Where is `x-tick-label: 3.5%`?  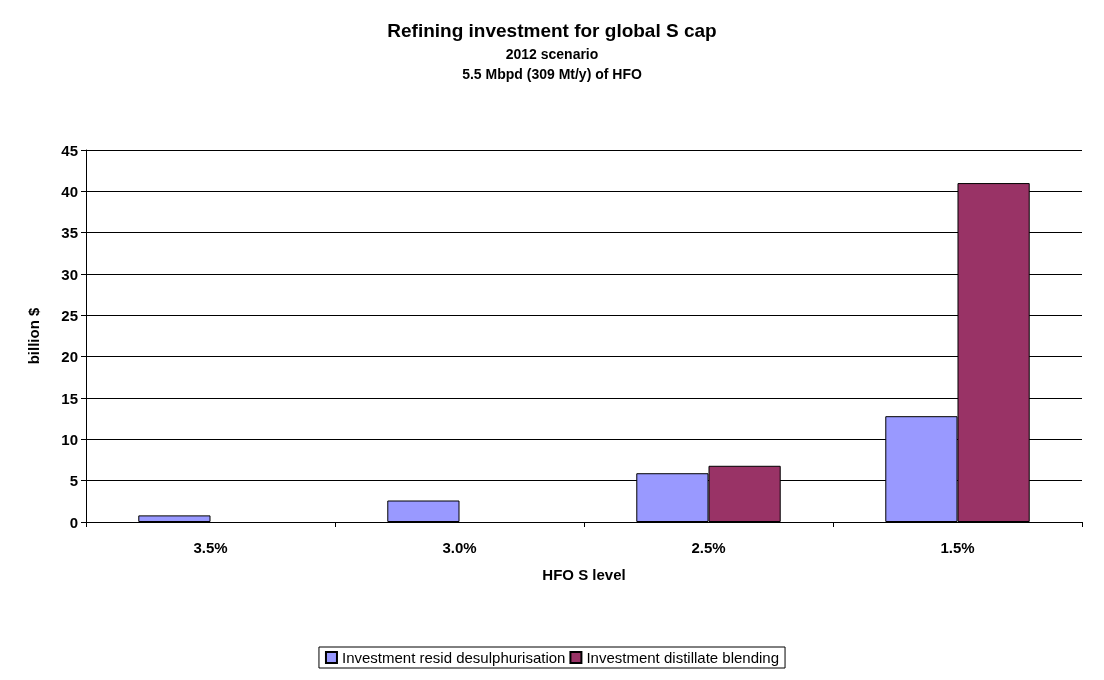
x-tick-label: 3.5% is located at coordinates (210, 547).